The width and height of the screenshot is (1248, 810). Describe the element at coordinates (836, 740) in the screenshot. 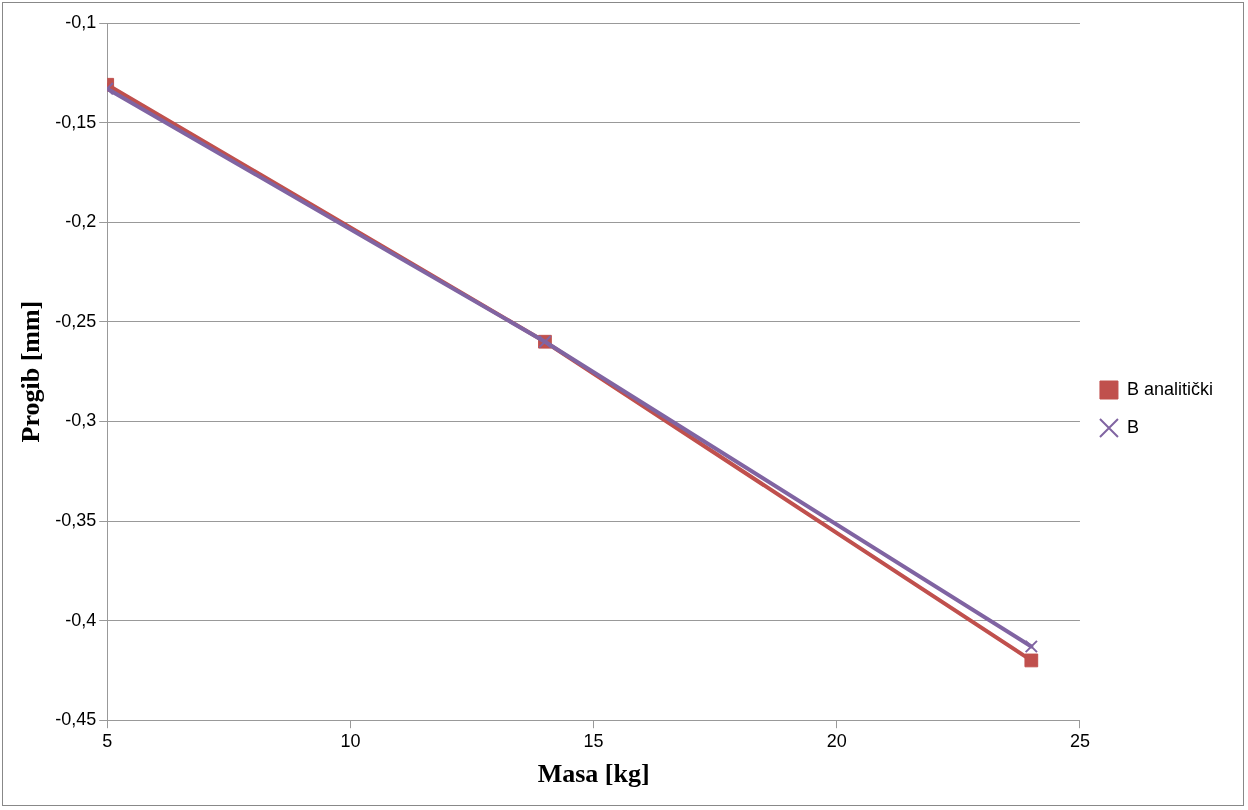

I see `x-tick-label: 20` at that location.